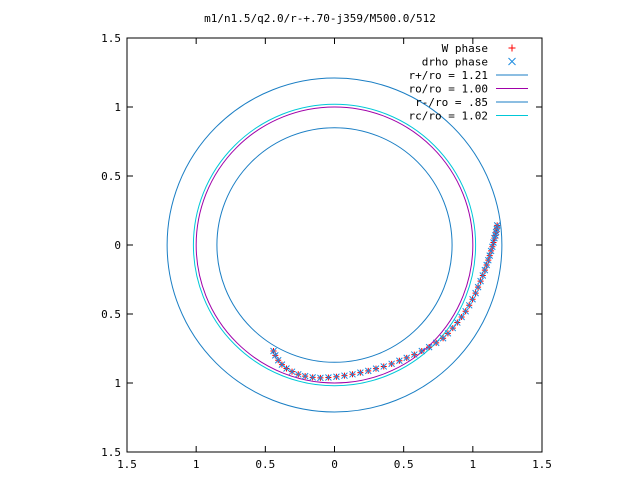 This screenshot has width=640, height=480. I want to click on legend-label-3: ro/ro = 1.00, so click(448, 89).